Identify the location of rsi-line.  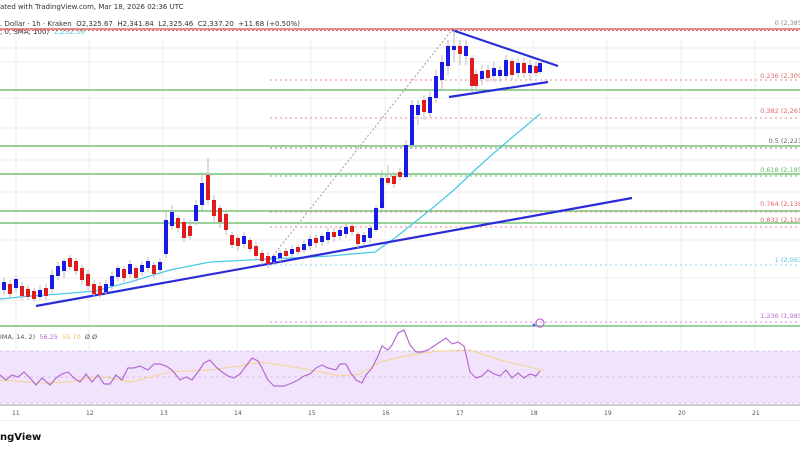
(270, 358).